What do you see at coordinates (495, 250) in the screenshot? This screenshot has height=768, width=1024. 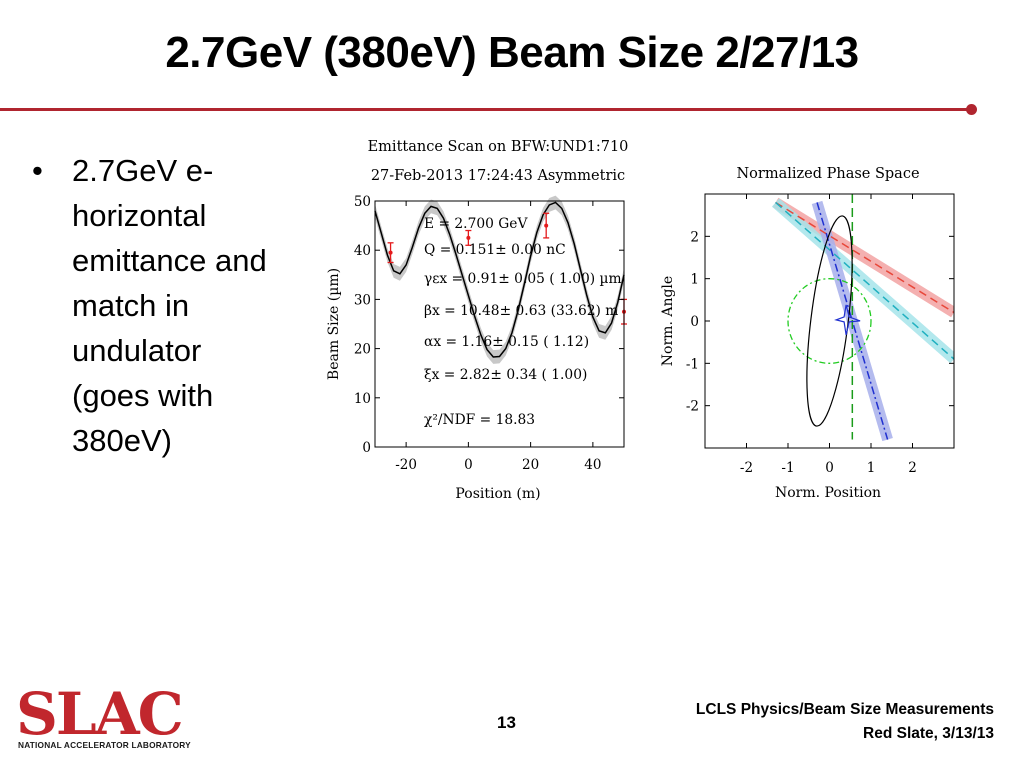 I see `fit-annotation: Q = 0.151± 0.00 nC` at bounding box center [495, 250].